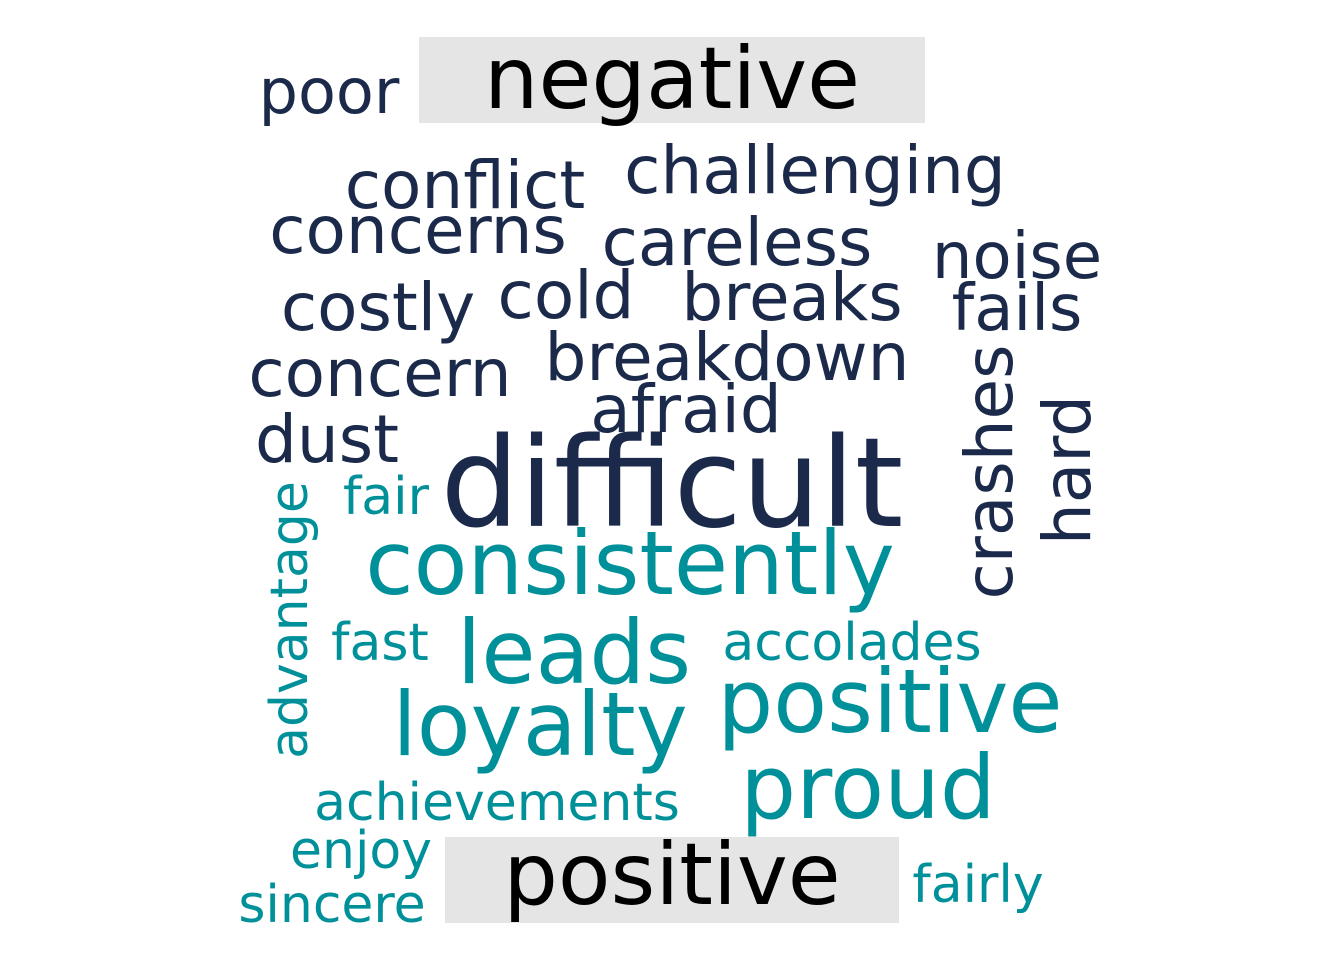 The width and height of the screenshot is (1344, 960). Describe the element at coordinates (889, 701) in the screenshot. I see `word-positive: positive` at that location.